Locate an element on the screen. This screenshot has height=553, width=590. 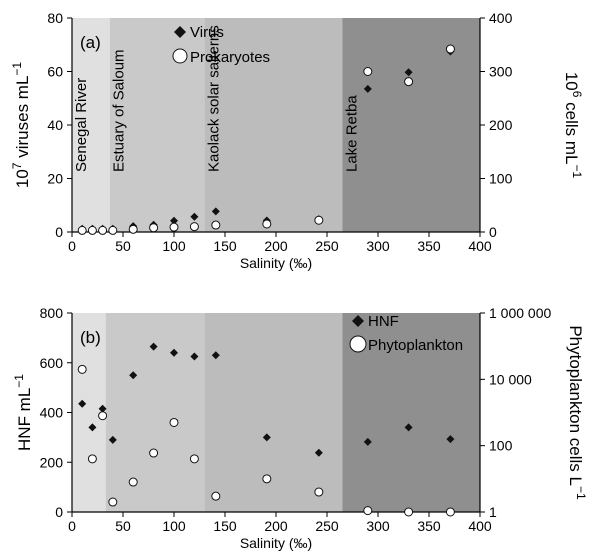
y2-tick-label: 1 000 000 is located at coordinates (520, 313).